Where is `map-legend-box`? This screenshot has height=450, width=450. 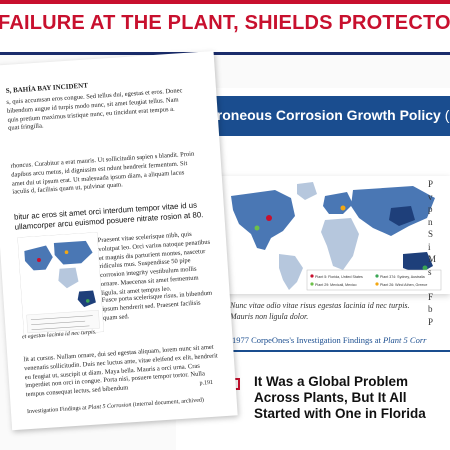
map-legend-box is located at coordinates (374, 280).